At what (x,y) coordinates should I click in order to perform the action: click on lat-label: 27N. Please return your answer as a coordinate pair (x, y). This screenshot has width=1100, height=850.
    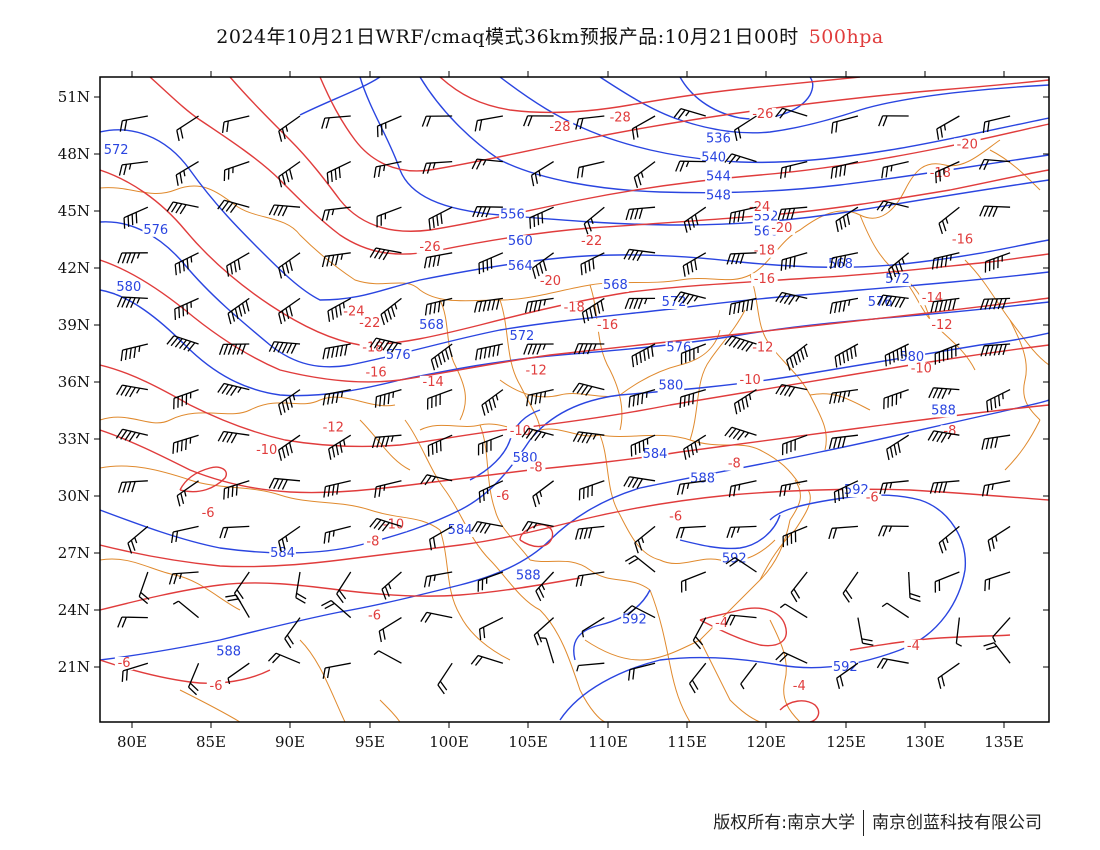
    Looking at the image, I should click on (74, 553).